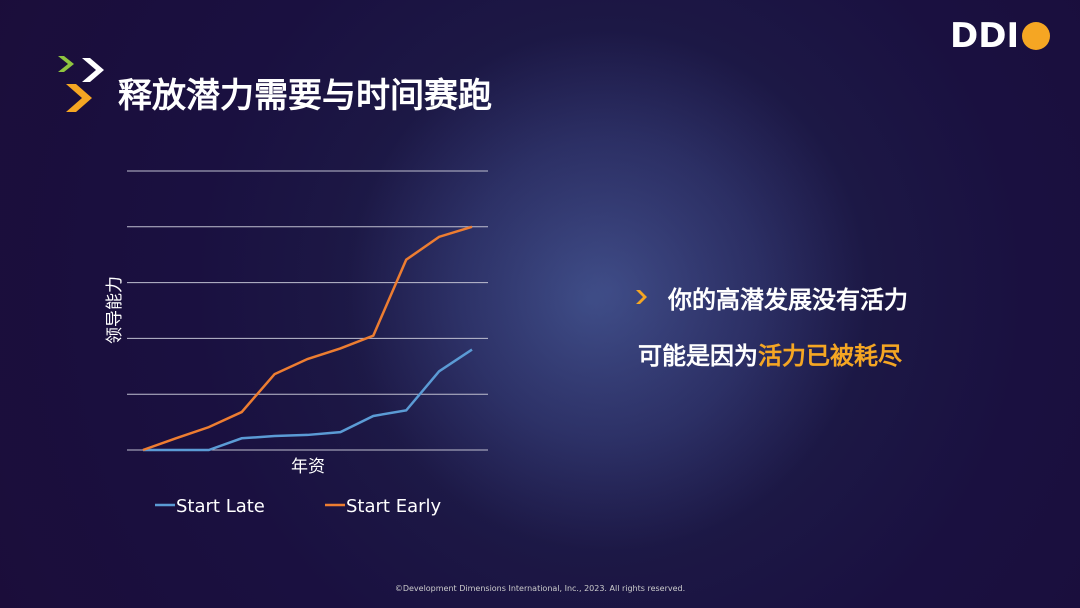  I want to click on legend-label: Start Late, so click(220, 506).